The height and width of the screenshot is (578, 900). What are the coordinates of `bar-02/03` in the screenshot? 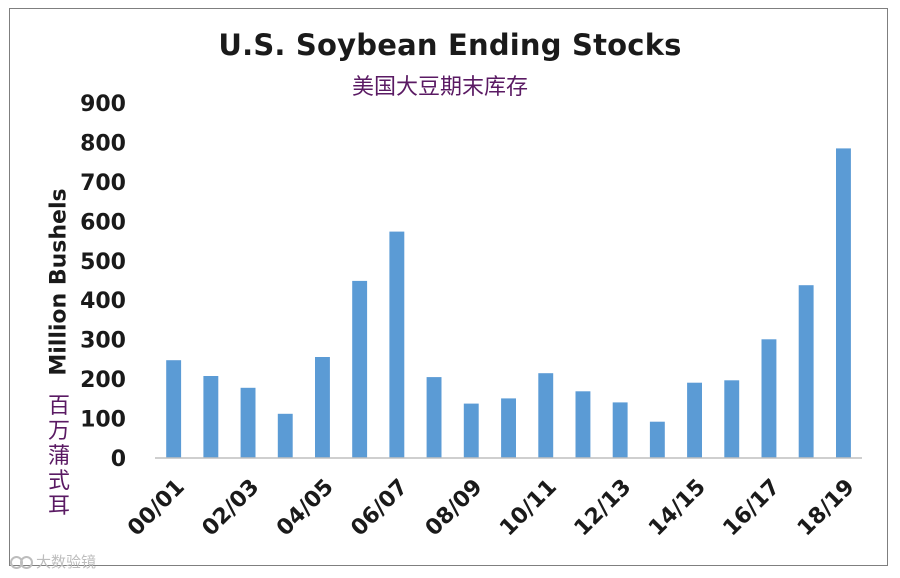 It's located at (248, 422).